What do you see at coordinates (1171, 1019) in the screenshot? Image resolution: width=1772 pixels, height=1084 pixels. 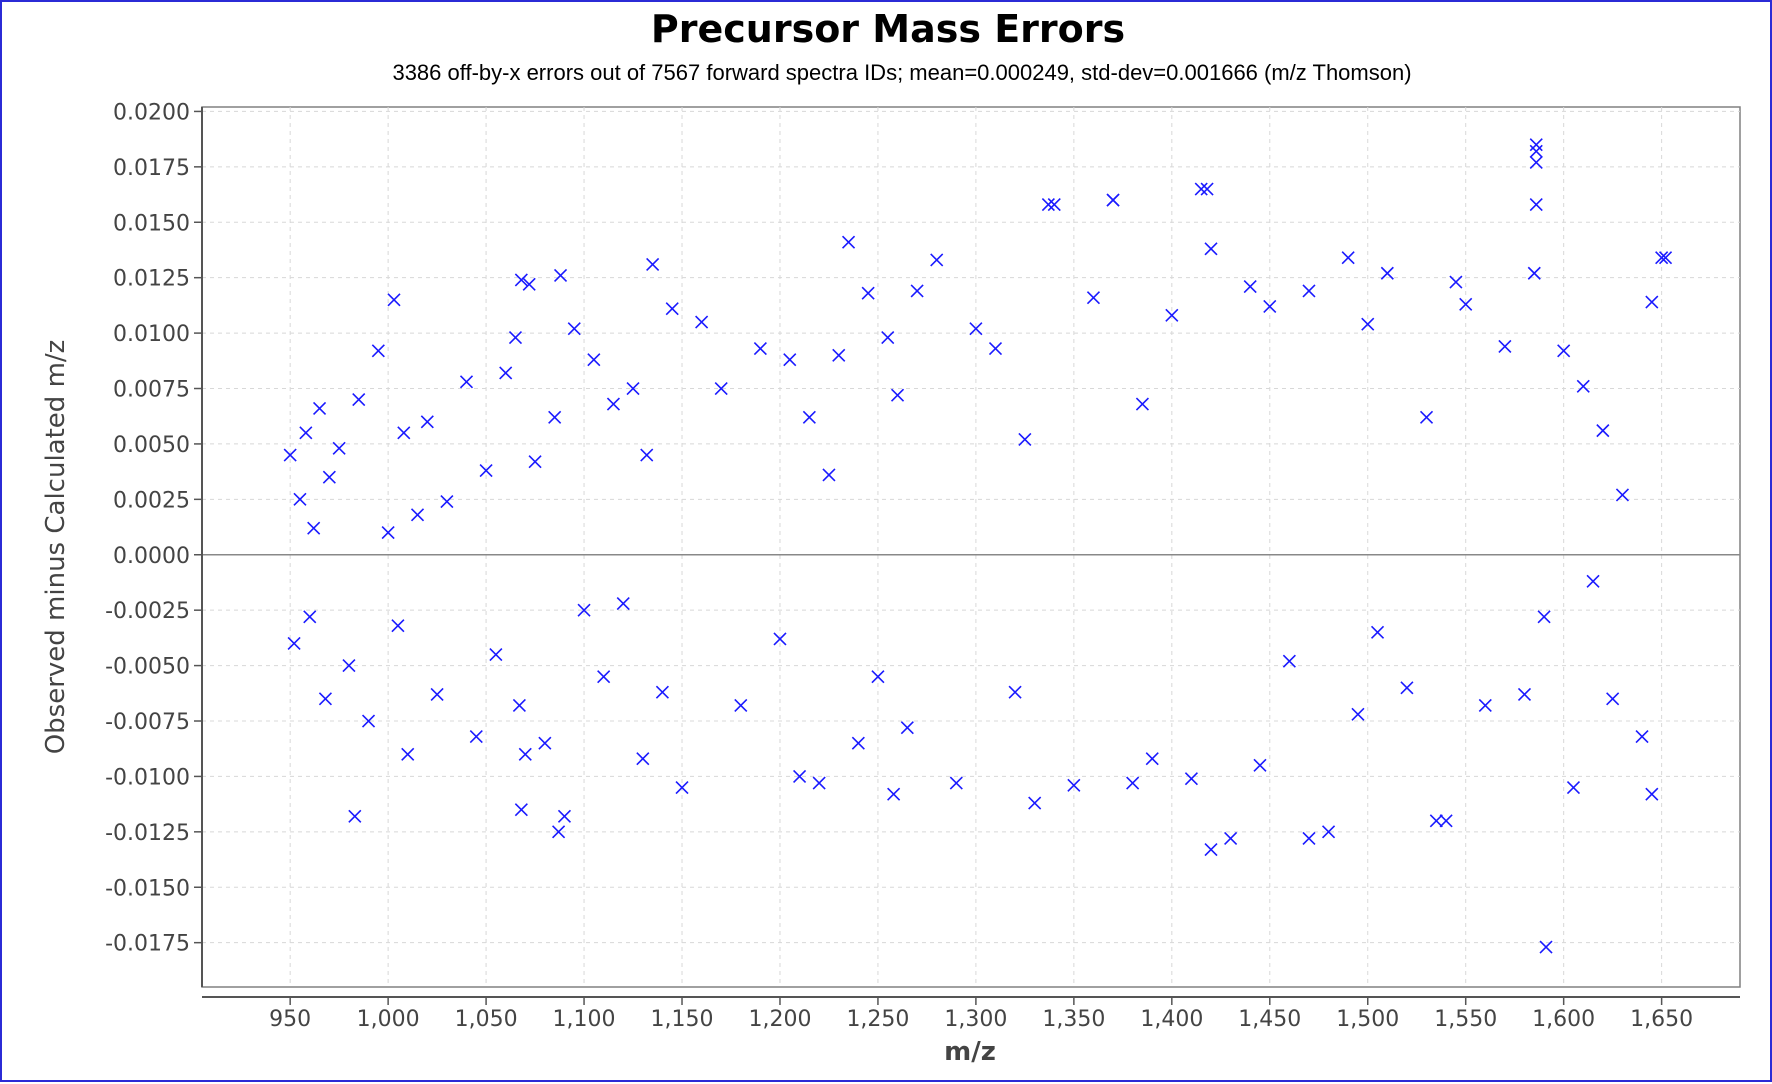 I see `x-tick-label: 1,400` at bounding box center [1171, 1019].